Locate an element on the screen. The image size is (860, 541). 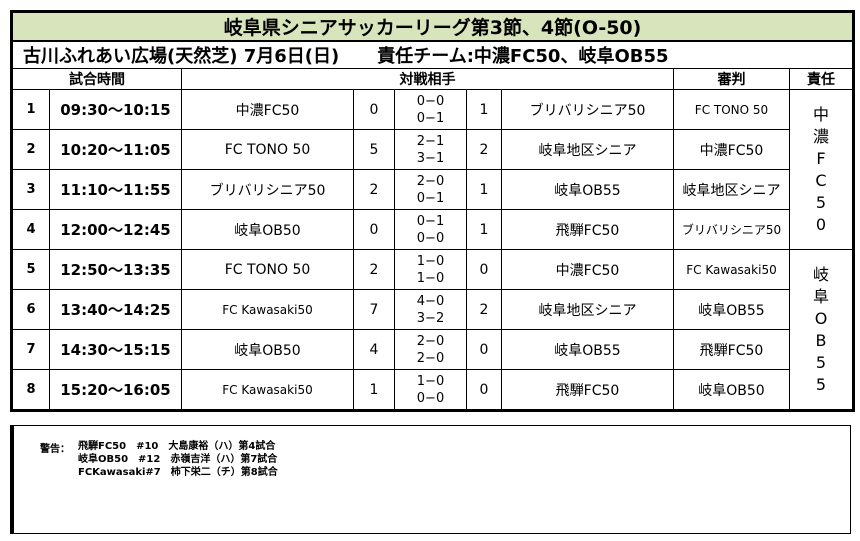
half-scores: 4−0 3−2 is located at coordinates (430, 309).